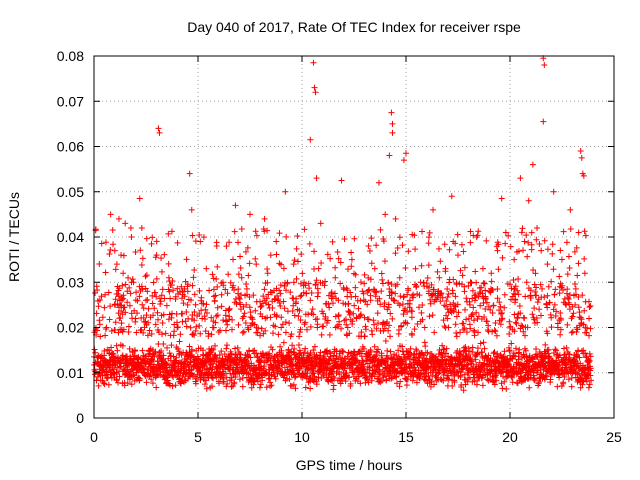  Describe the element at coordinates (349, 465) in the screenshot. I see `x-axis-label: GPS time / hours` at that location.